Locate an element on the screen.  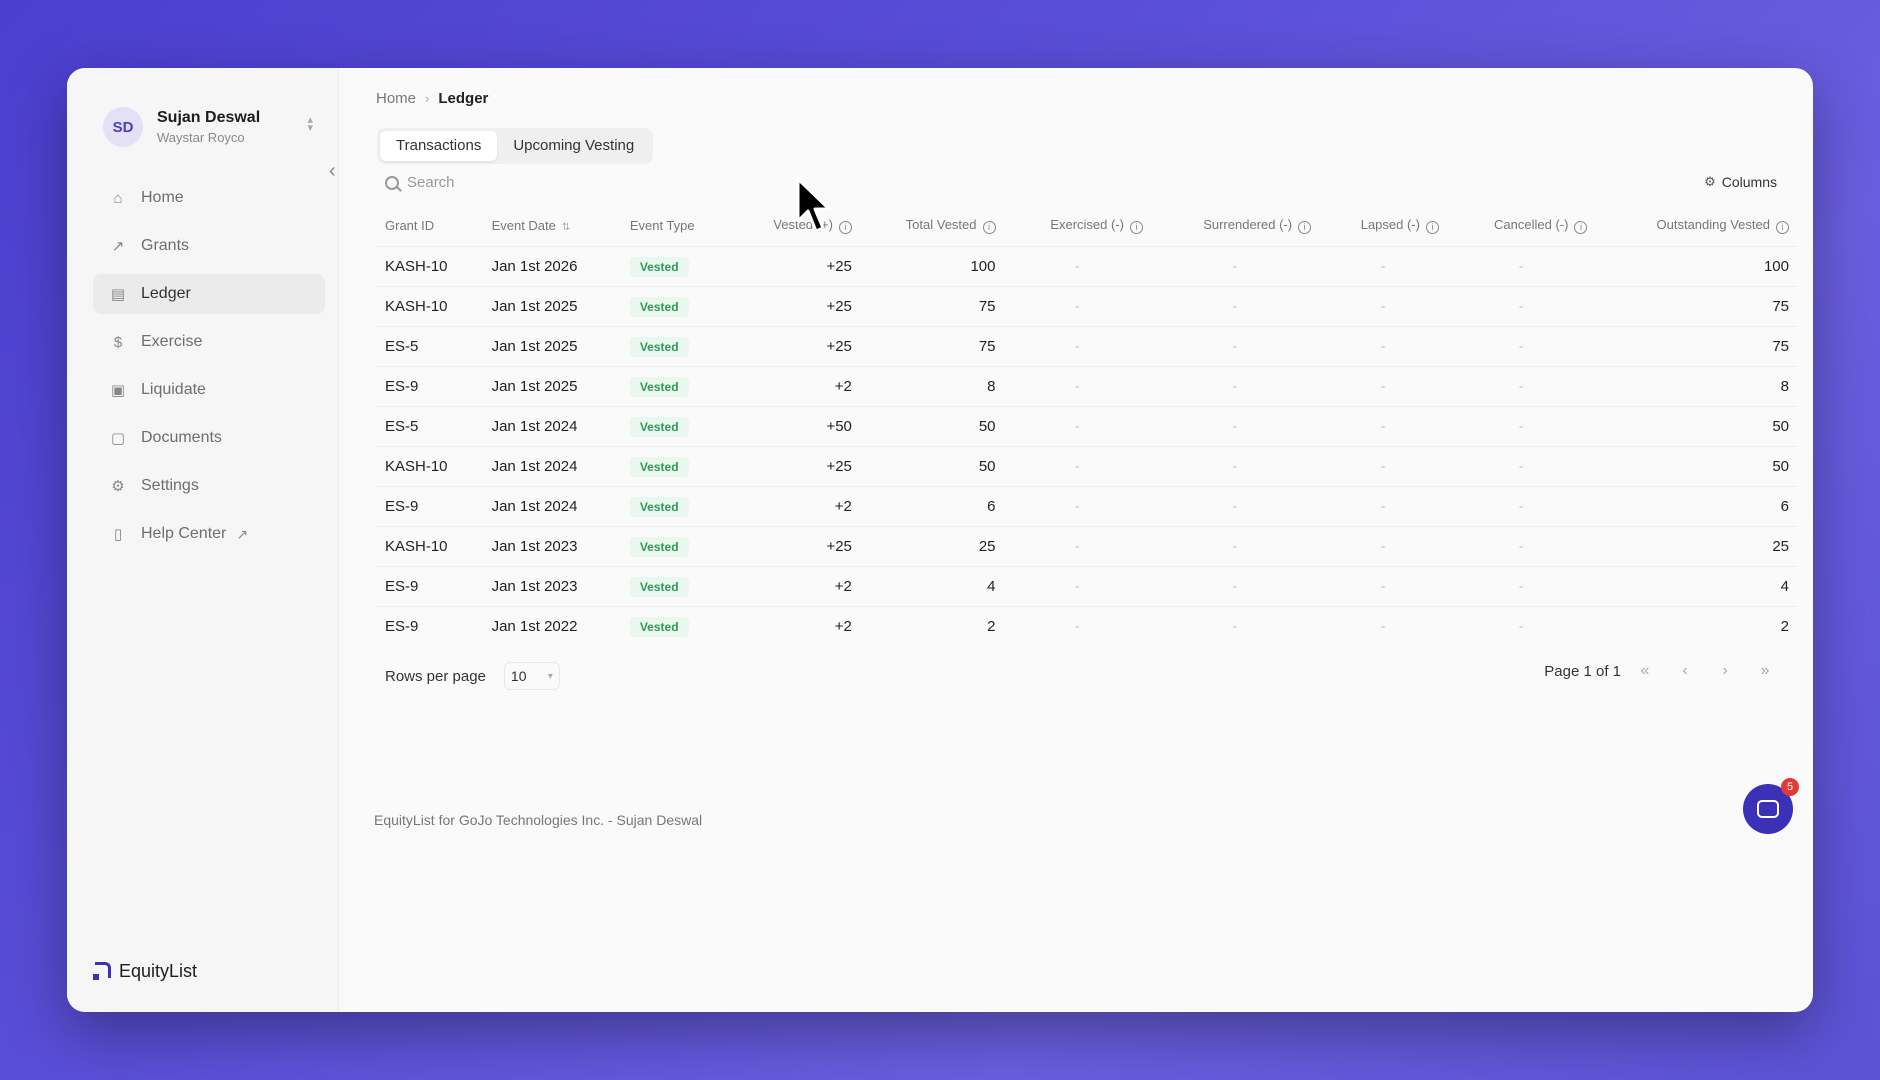
last-page-icon: » is located at coordinates (1765, 670).